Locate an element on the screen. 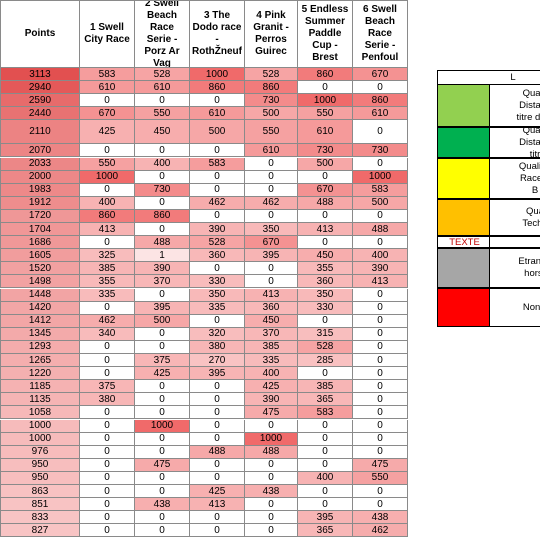 This screenshot has height=540, width=540. cell: 827 is located at coordinates (40, 531).